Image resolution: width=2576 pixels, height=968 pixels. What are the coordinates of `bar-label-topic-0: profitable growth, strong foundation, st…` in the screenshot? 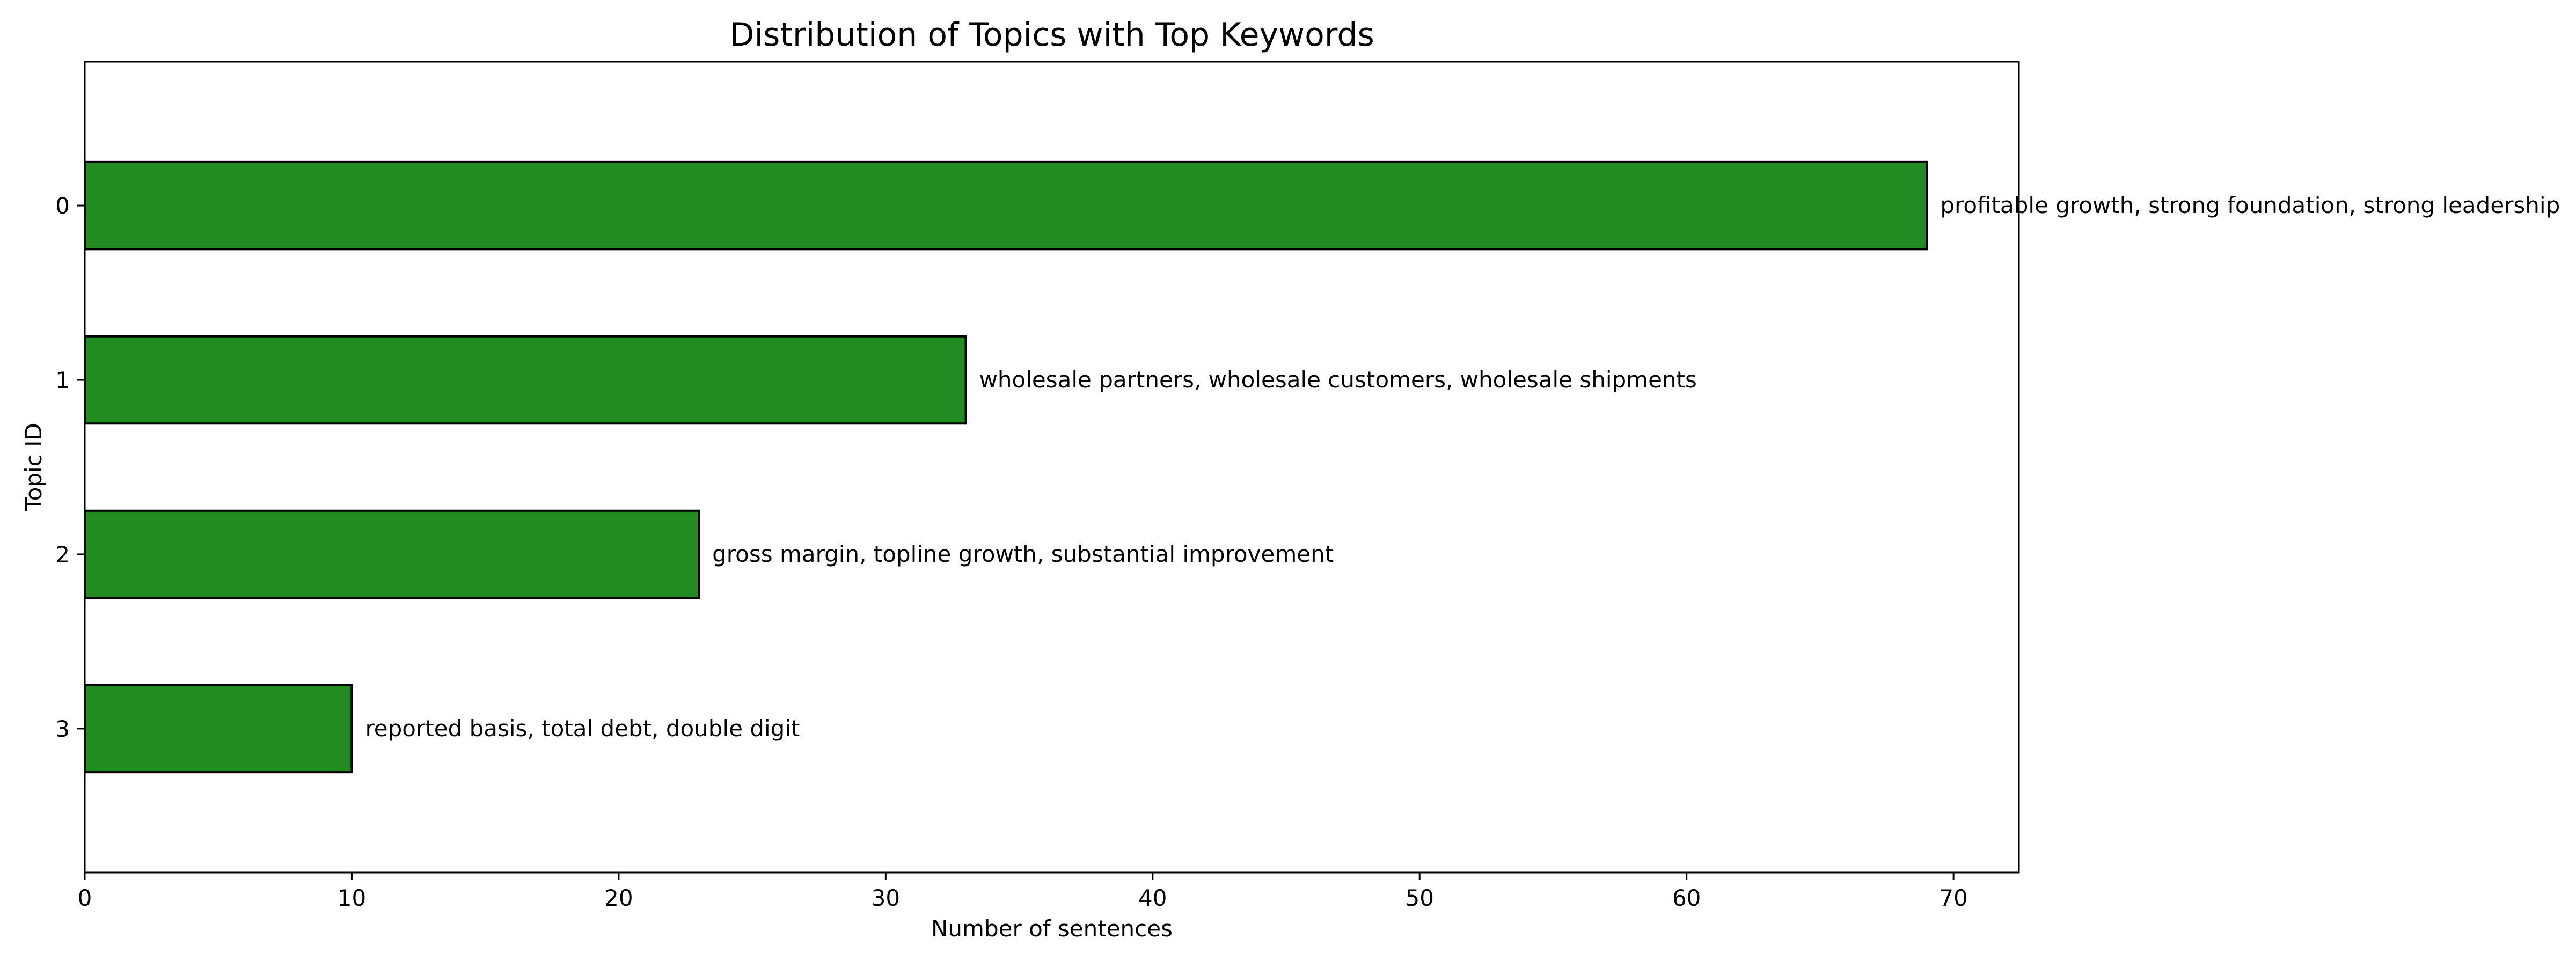 It's located at (2250, 205).